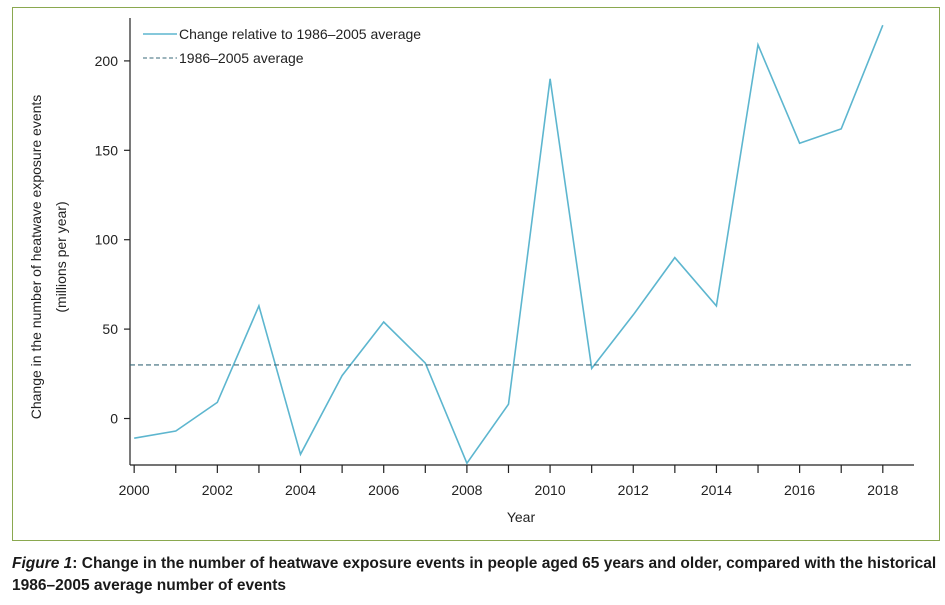 The width and height of the screenshot is (945, 605). I want to click on x-tick-label-2016: 2016, so click(799, 490).